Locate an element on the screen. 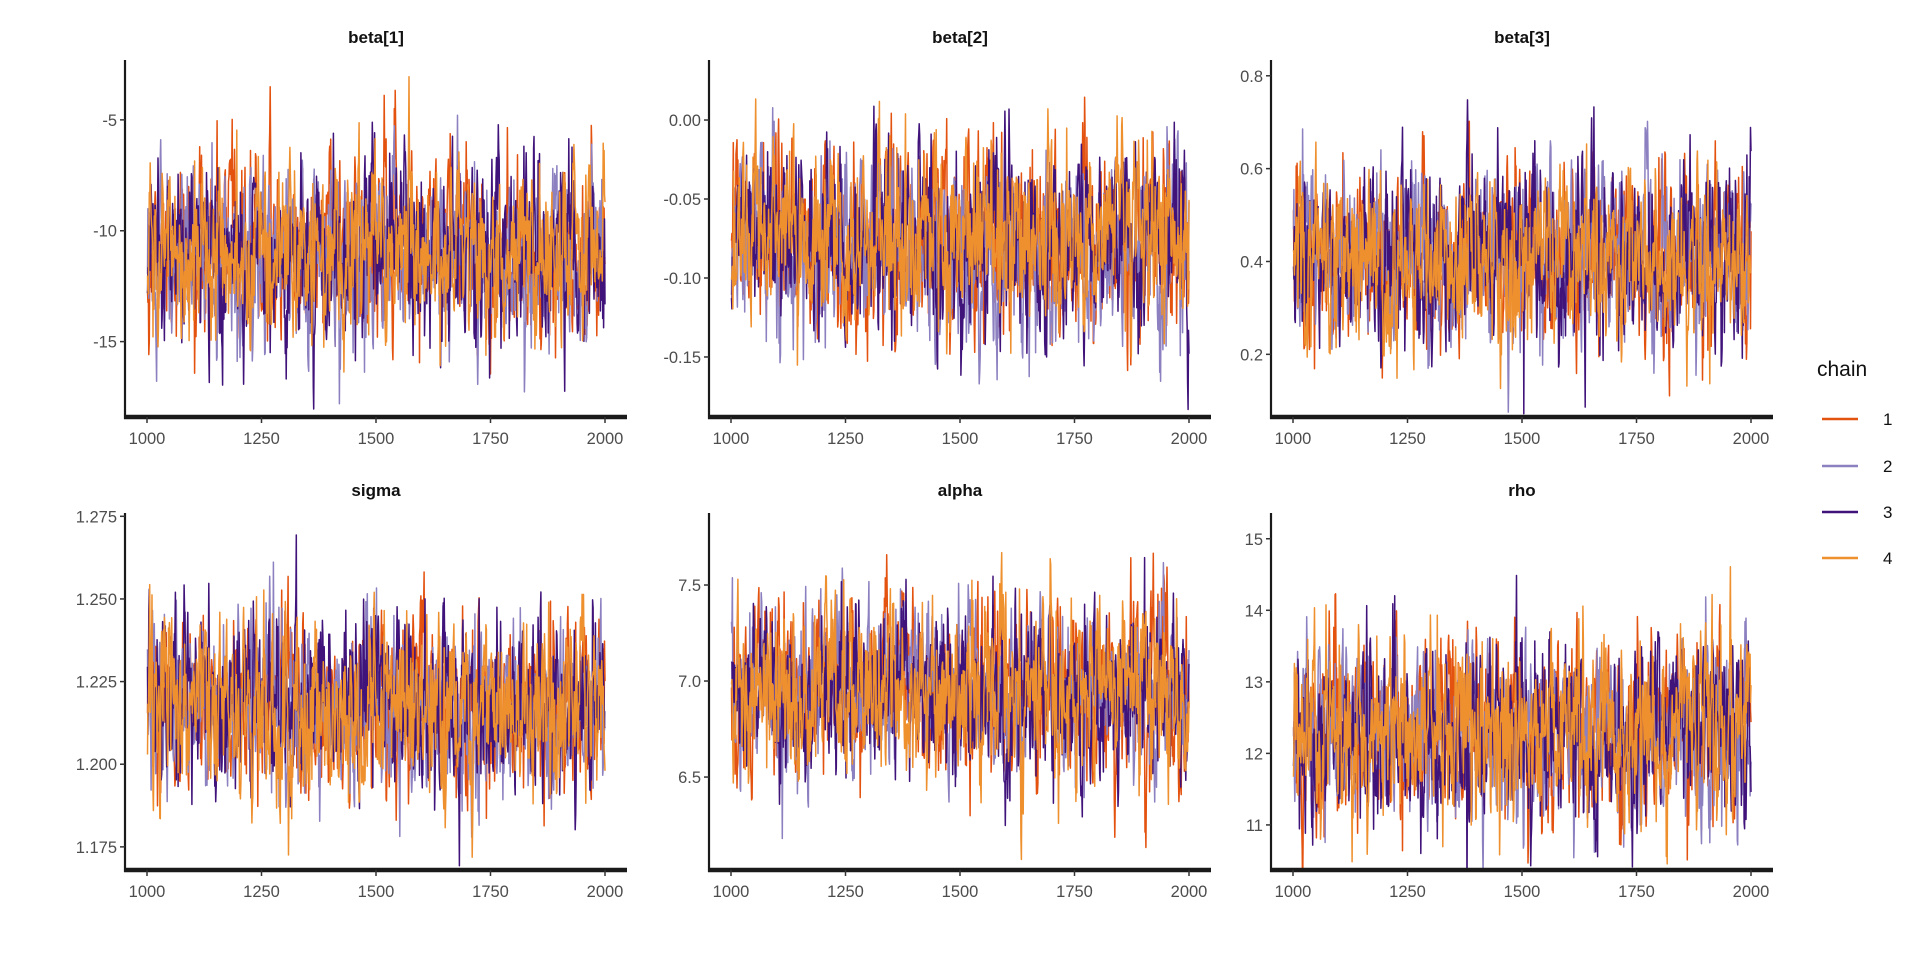 The image size is (1920, 960). y-tick-label: 12 is located at coordinates (1254, 754).